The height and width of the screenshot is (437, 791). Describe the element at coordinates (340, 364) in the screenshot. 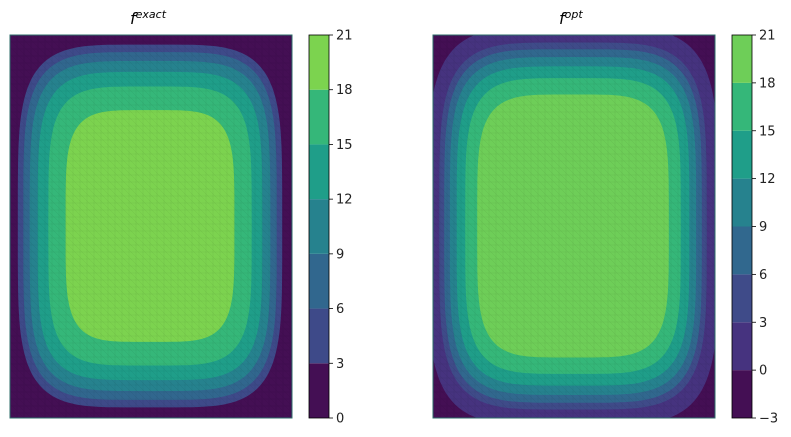

I see `colorbar-tick-label-0-1: 3` at that location.